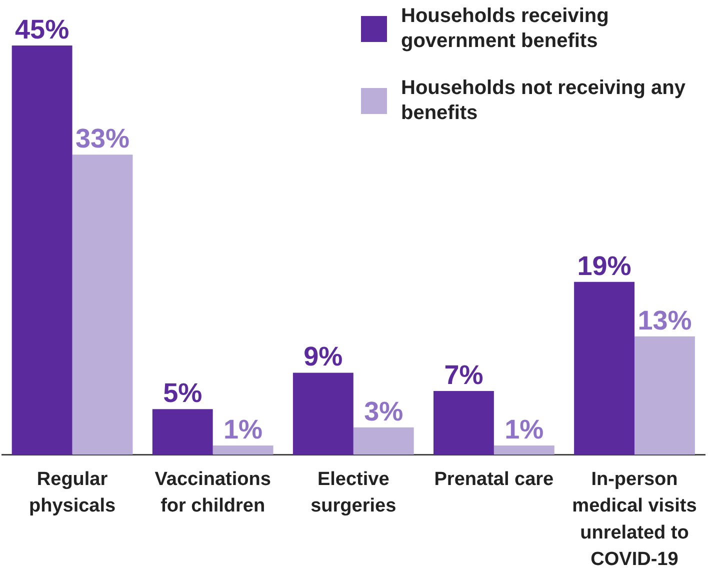 The width and height of the screenshot is (709, 587). What do you see at coordinates (102, 139) in the screenshot?
I see `data-label: 33%` at bounding box center [102, 139].